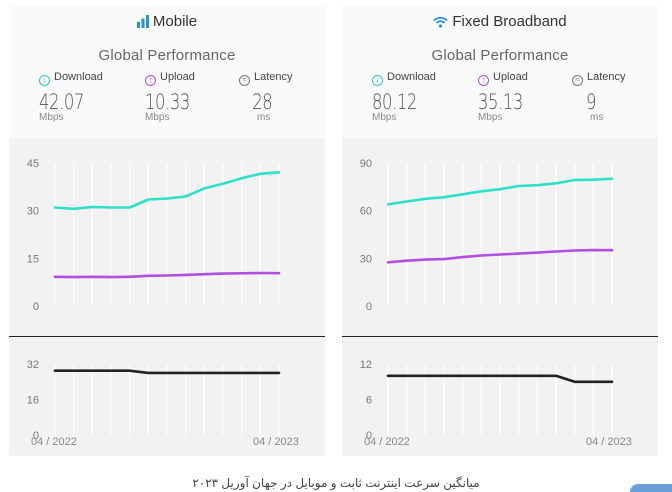 This screenshot has height=492, width=672. What do you see at coordinates (394, 102) in the screenshot?
I see `metric-value: 80.12` at bounding box center [394, 102].